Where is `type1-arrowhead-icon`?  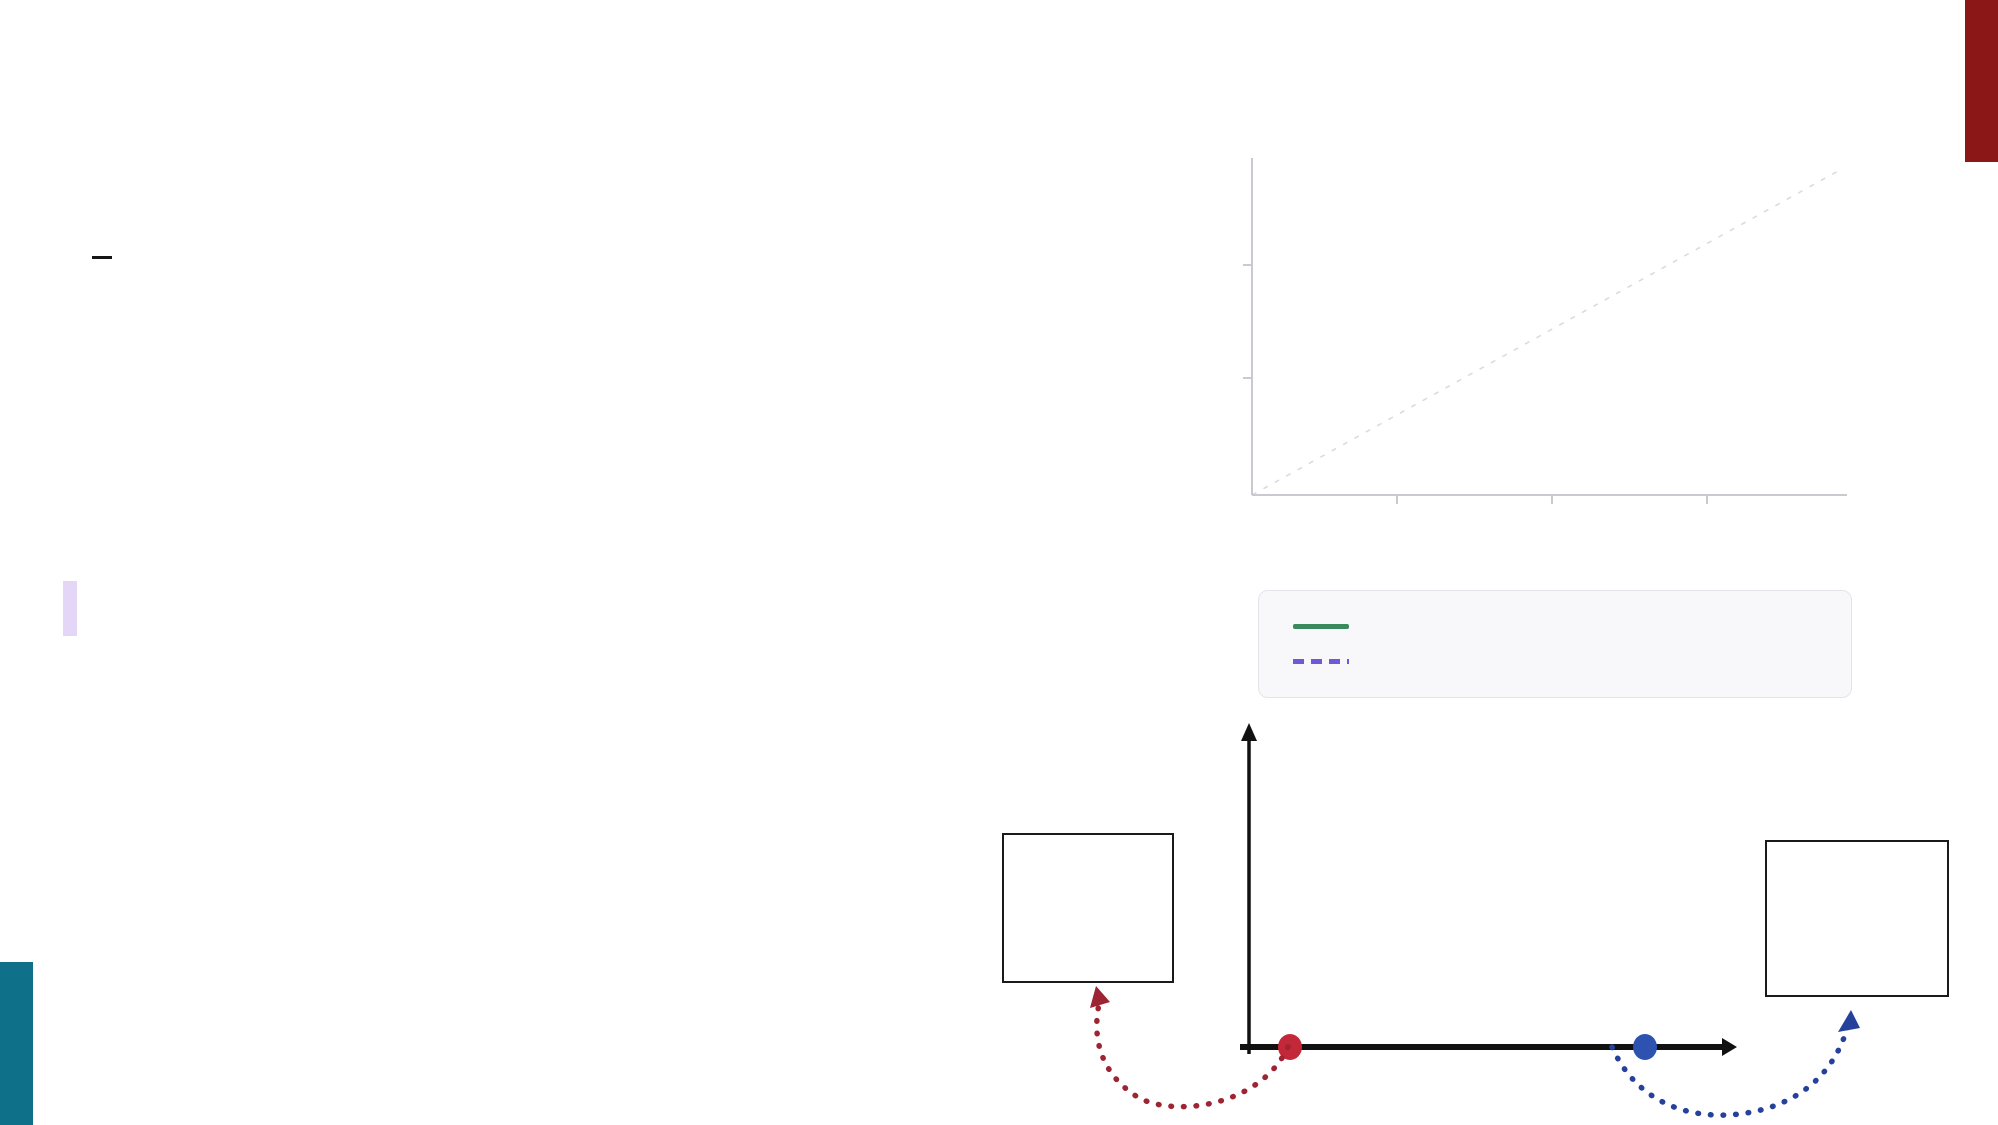
type1-arrowhead-icon is located at coordinates (1100, 997).